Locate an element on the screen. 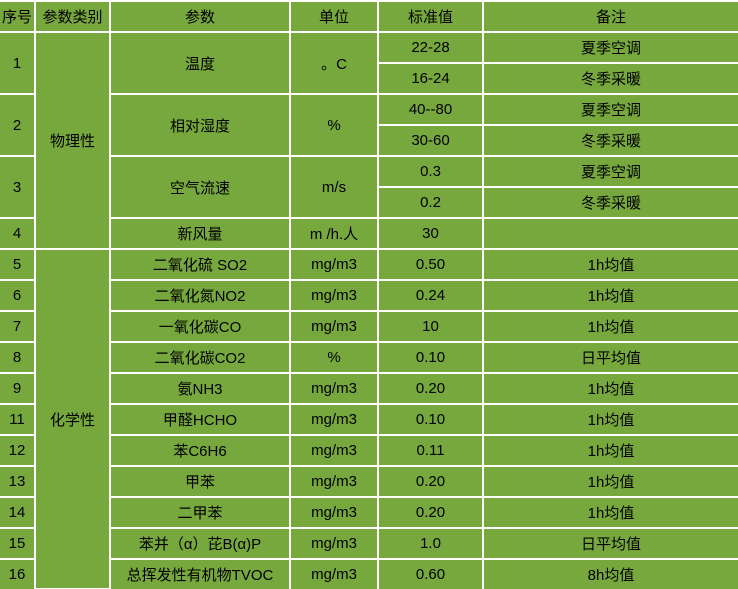 The width and height of the screenshot is (738, 589). param-cell: 空气流速 is located at coordinates (200, 187).